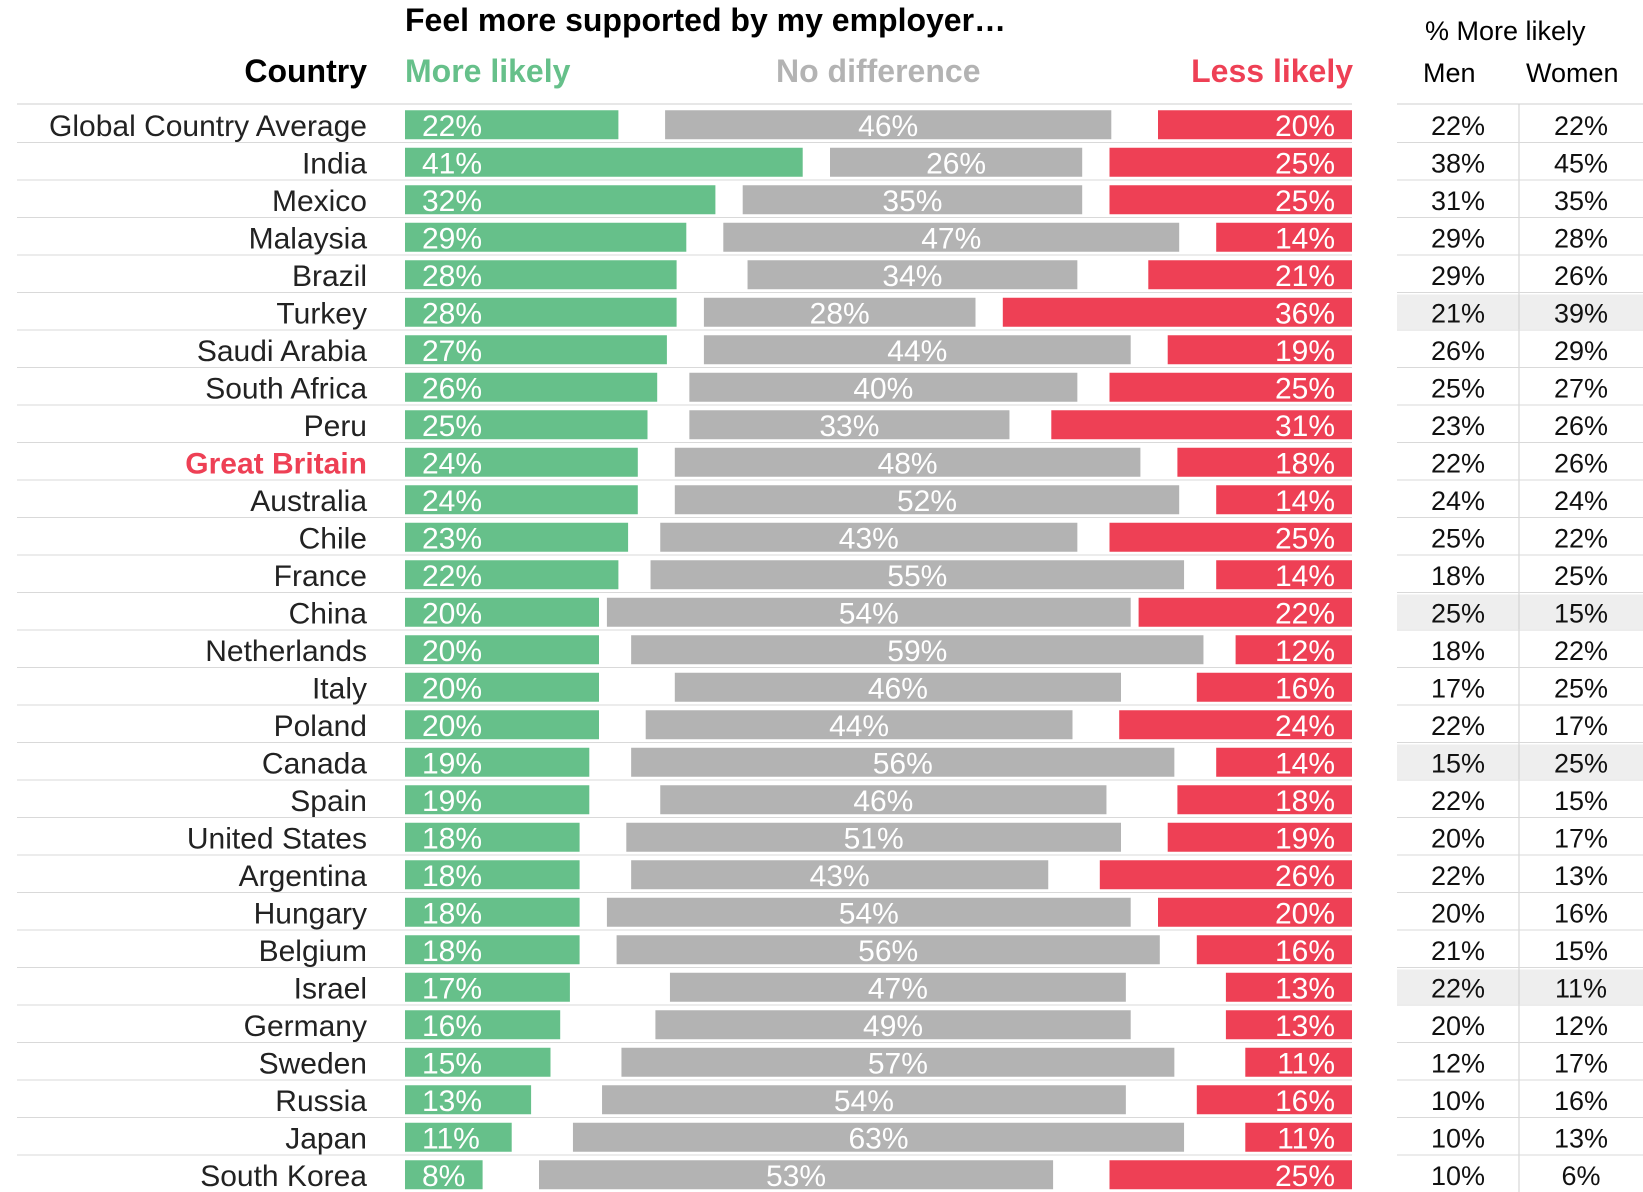 The width and height of the screenshot is (1643, 1192). I want to click on men-value: 12%, so click(1458, 1063).